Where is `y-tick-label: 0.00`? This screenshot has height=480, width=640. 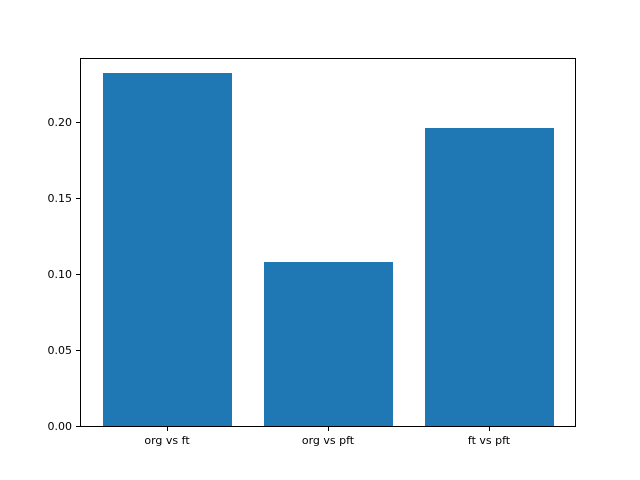 y-tick-label: 0.00 is located at coordinates (60, 426).